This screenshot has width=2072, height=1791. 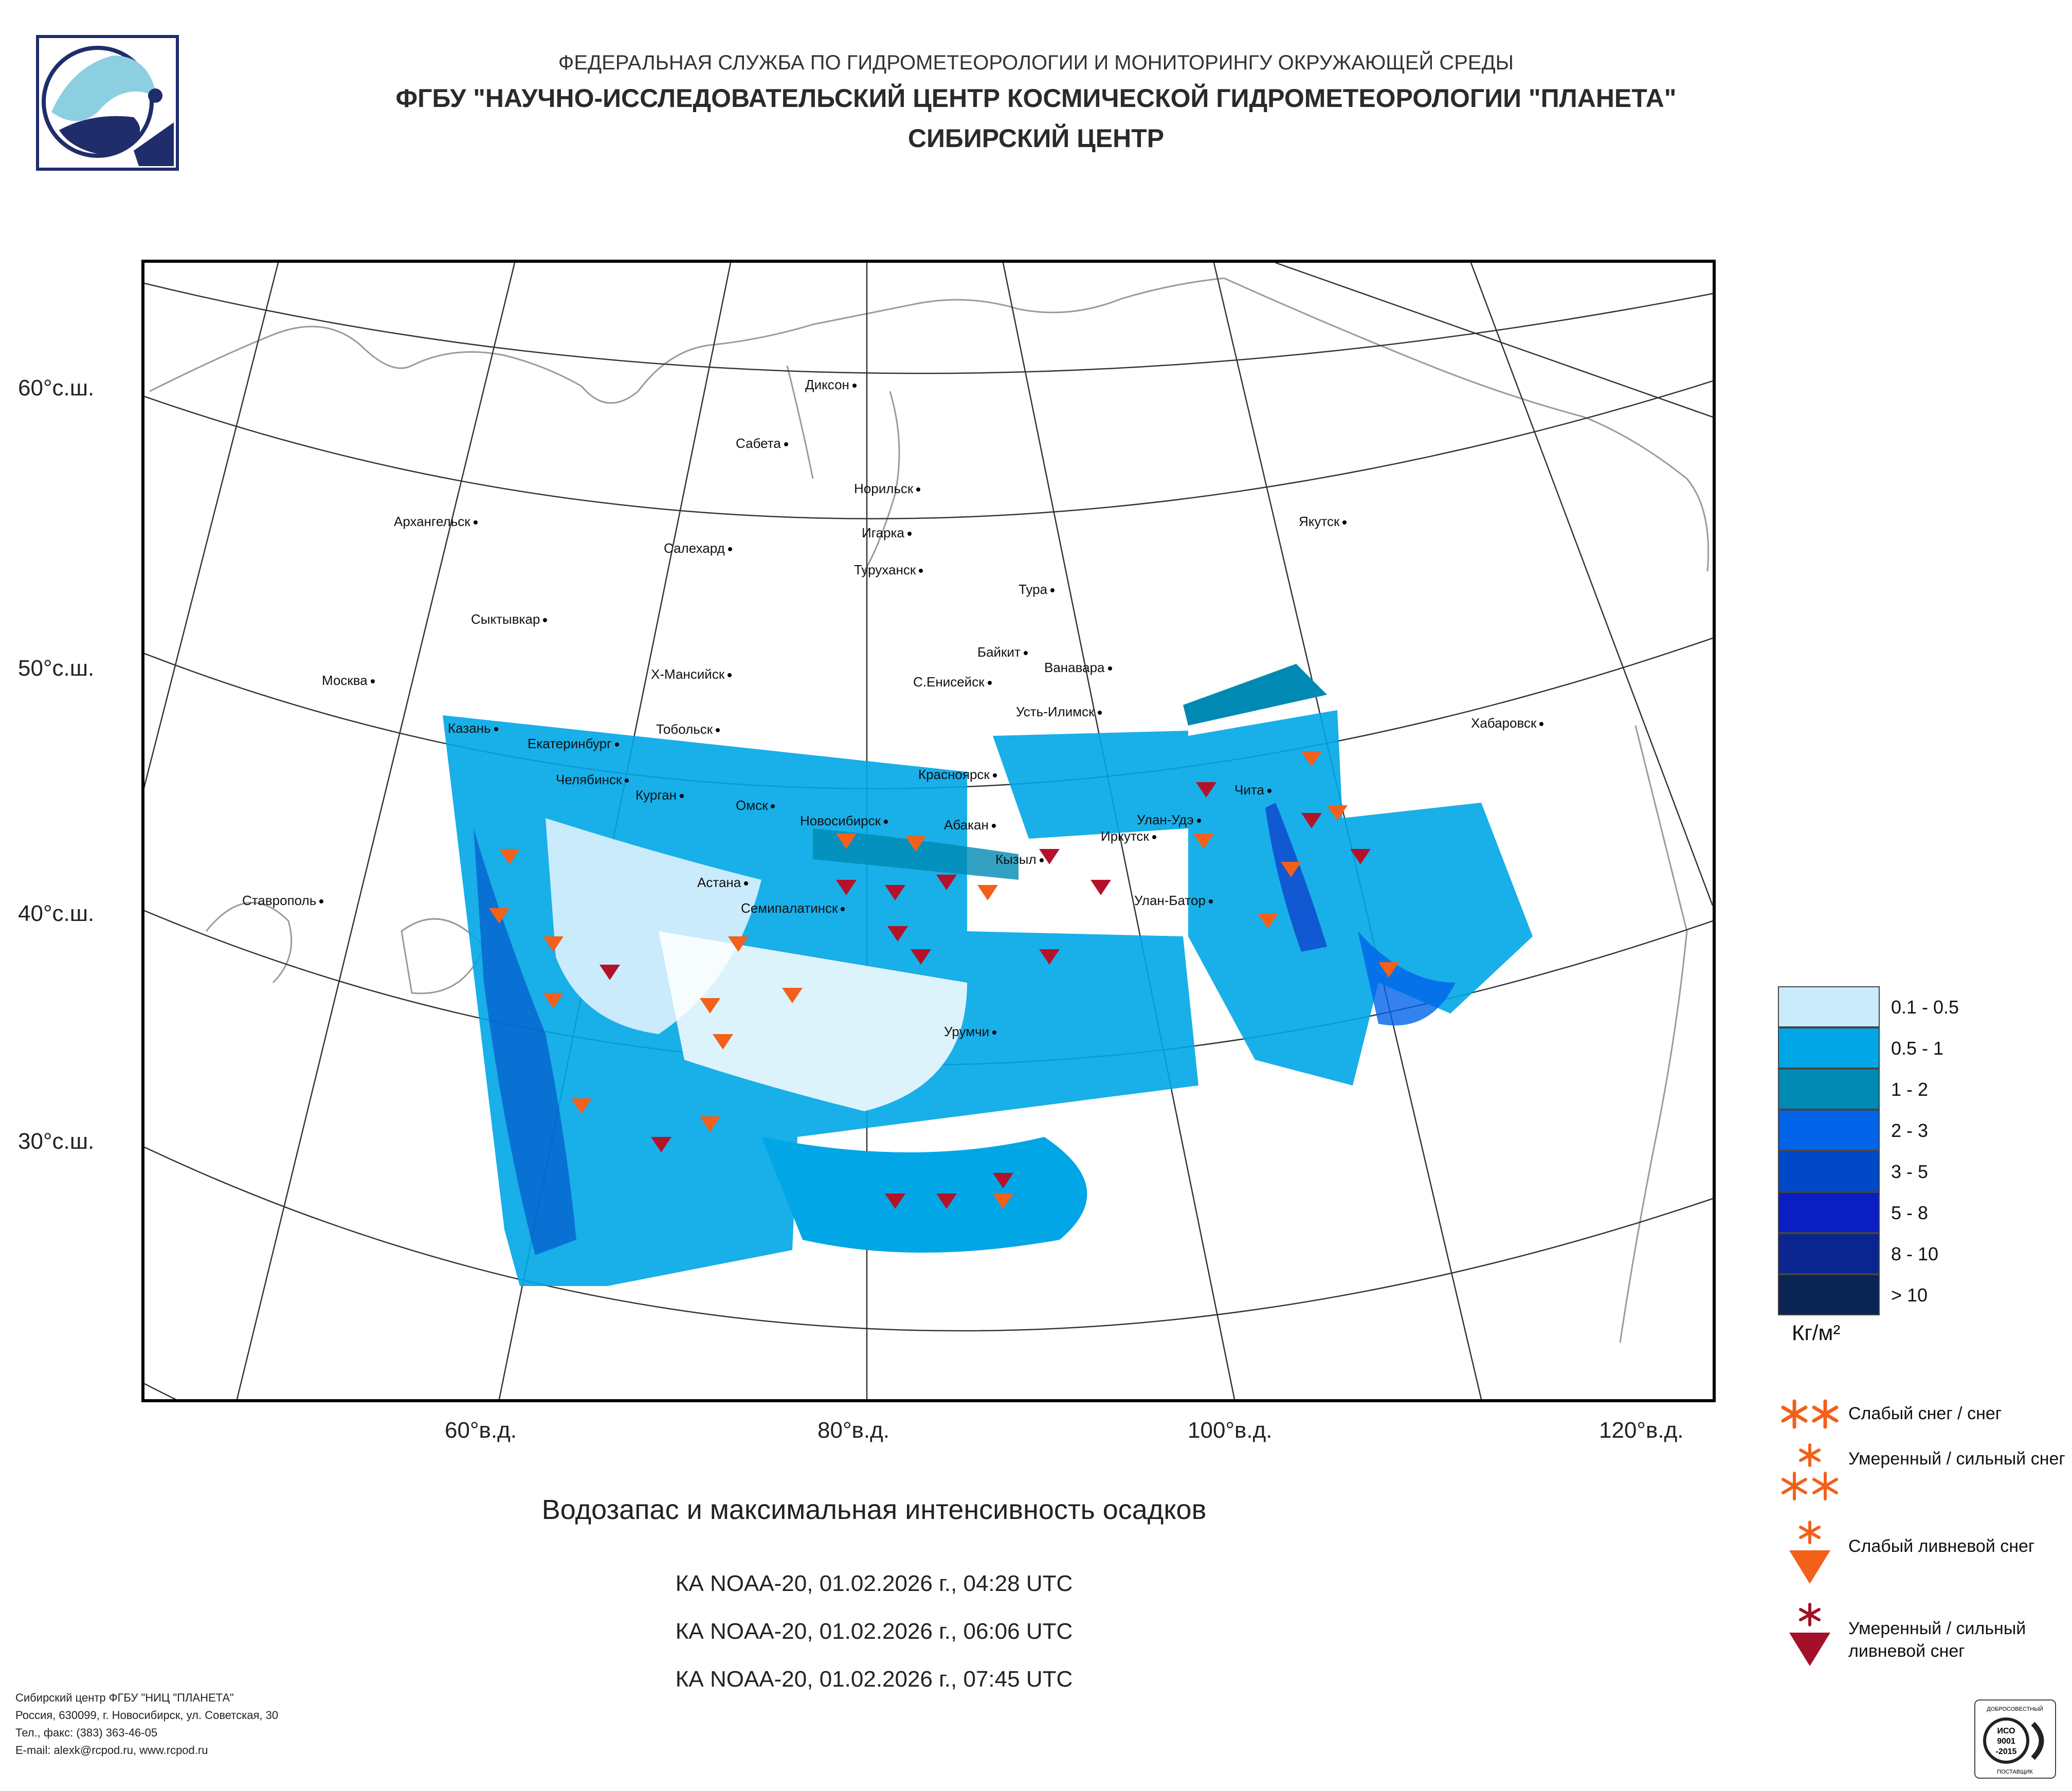 What do you see at coordinates (1909, 1296) in the screenshot?
I see `legend-label: > 10` at bounding box center [1909, 1296].